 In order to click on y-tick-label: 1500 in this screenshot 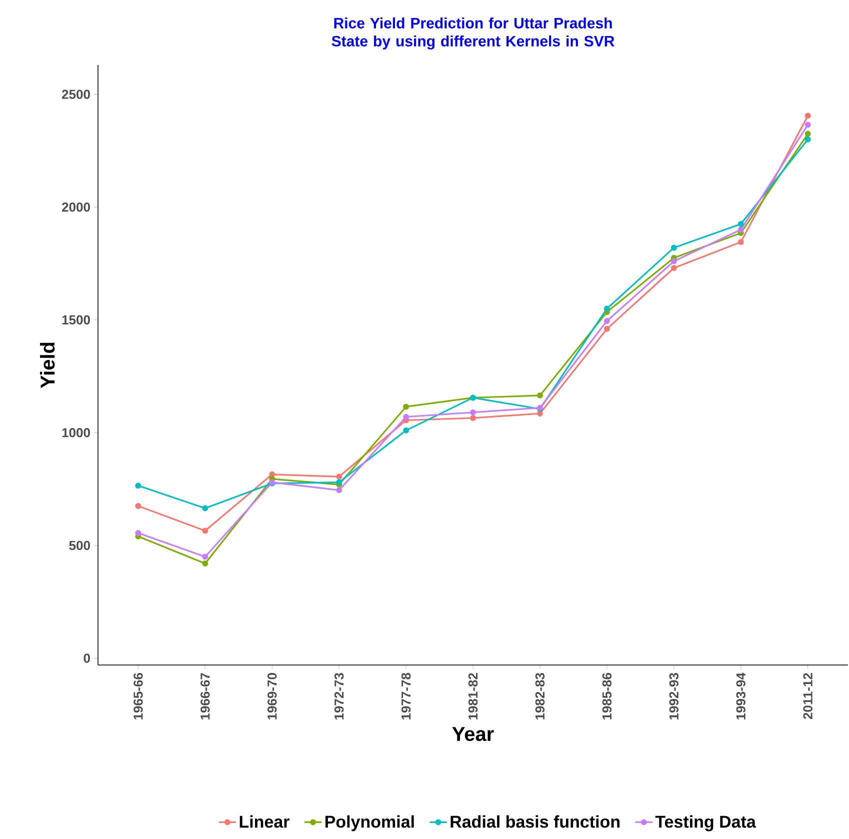, I will do `click(76, 319)`.